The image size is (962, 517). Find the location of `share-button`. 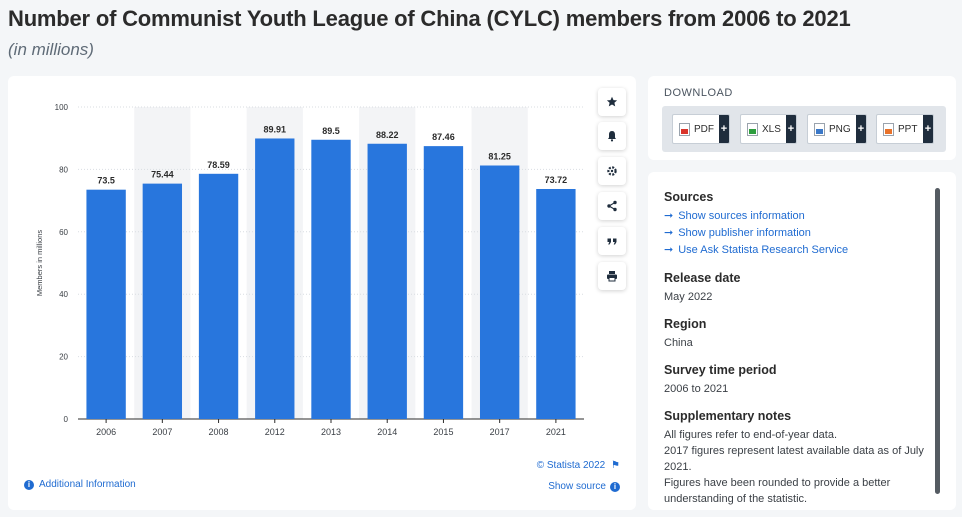

share-button is located at coordinates (612, 206).